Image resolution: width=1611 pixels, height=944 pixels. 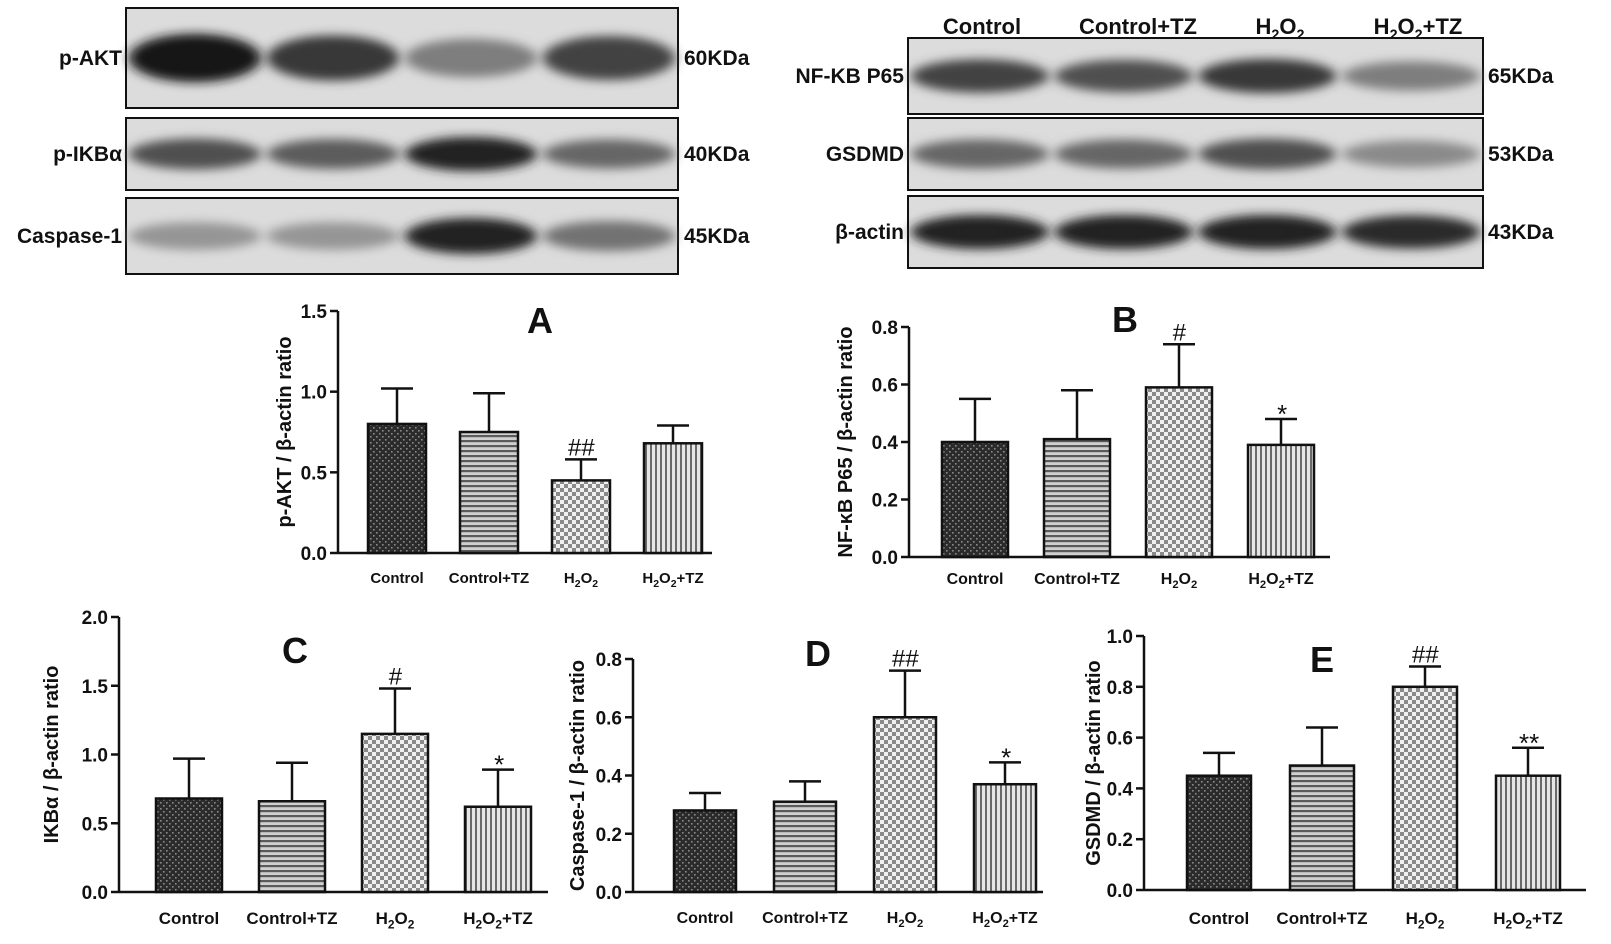 What do you see at coordinates (1521, 154) in the screenshot?
I see `blot-mw-label: 53KDa` at bounding box center [1521, 154].